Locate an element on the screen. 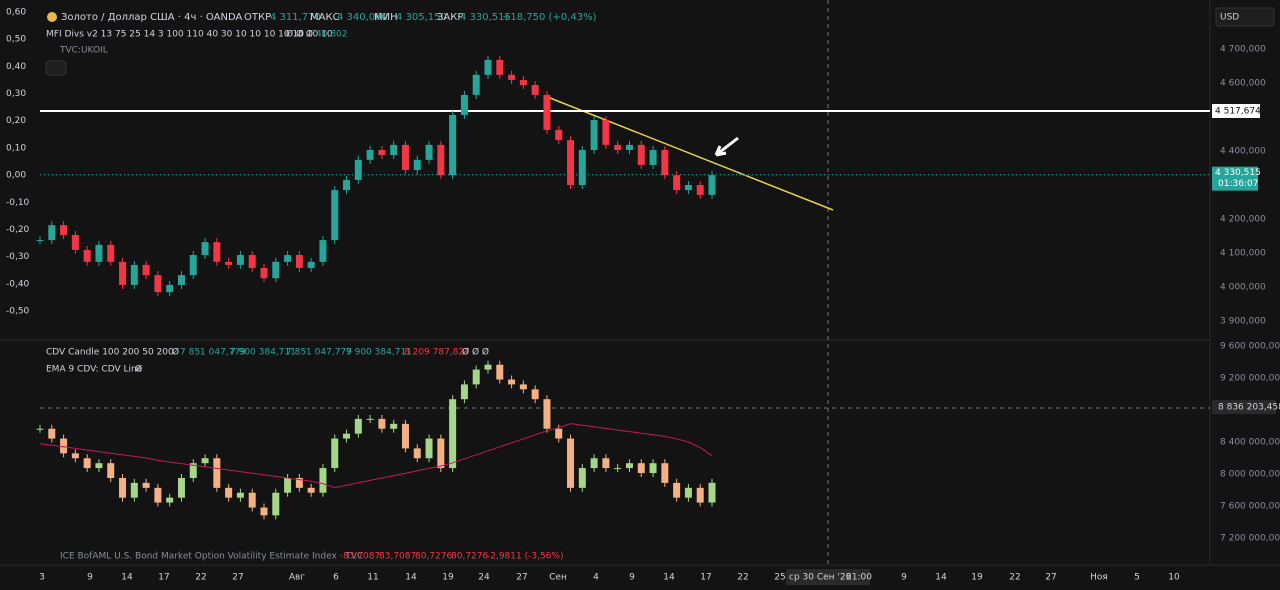 The width and height of the screenshot is (1280, 590). symbol-icon is located at coordinates (52, 17).